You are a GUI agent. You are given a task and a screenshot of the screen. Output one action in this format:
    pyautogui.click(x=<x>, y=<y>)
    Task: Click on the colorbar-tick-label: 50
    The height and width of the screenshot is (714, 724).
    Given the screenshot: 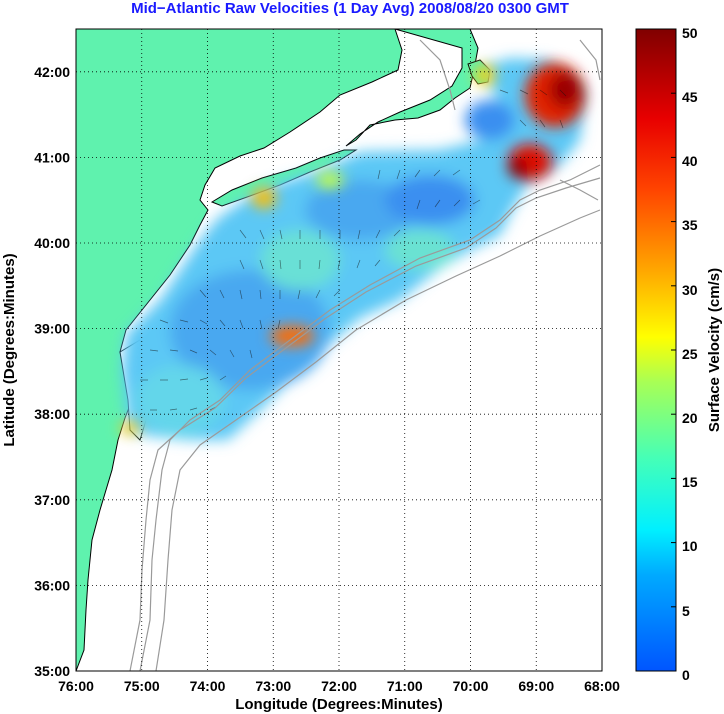 What is the action you would take?
    pyautogui.click(x=690, y=33)
    